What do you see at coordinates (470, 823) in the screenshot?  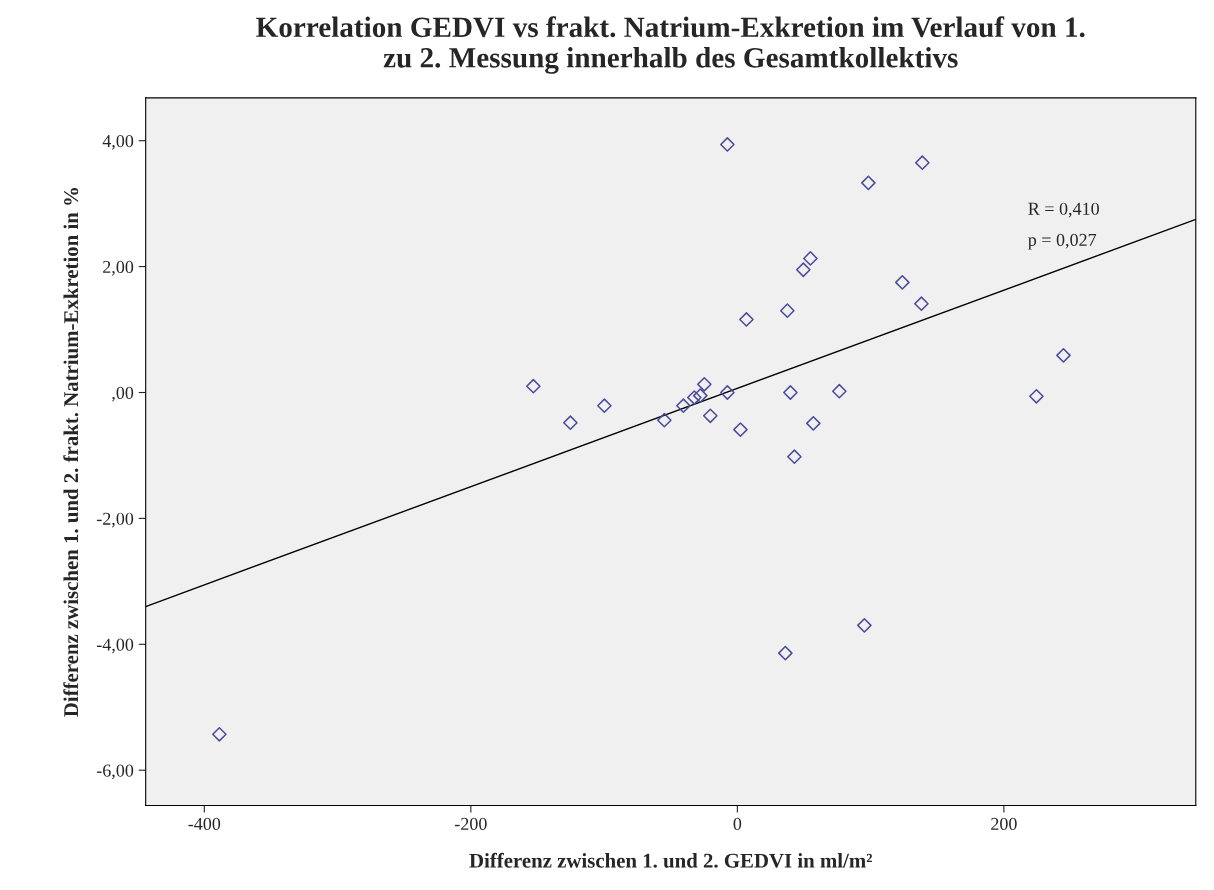 I see `x-tick-label: -200` at bounding box center [470, 823].